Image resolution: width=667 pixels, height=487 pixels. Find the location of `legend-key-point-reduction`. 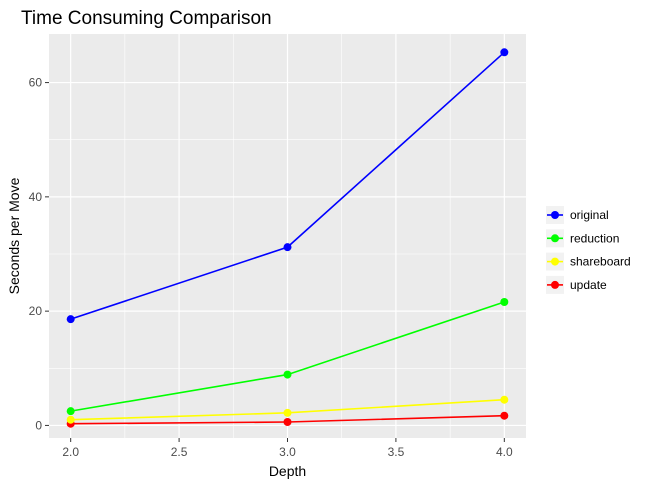

legend-key-point-reduction is located at coordinates (555, 238).